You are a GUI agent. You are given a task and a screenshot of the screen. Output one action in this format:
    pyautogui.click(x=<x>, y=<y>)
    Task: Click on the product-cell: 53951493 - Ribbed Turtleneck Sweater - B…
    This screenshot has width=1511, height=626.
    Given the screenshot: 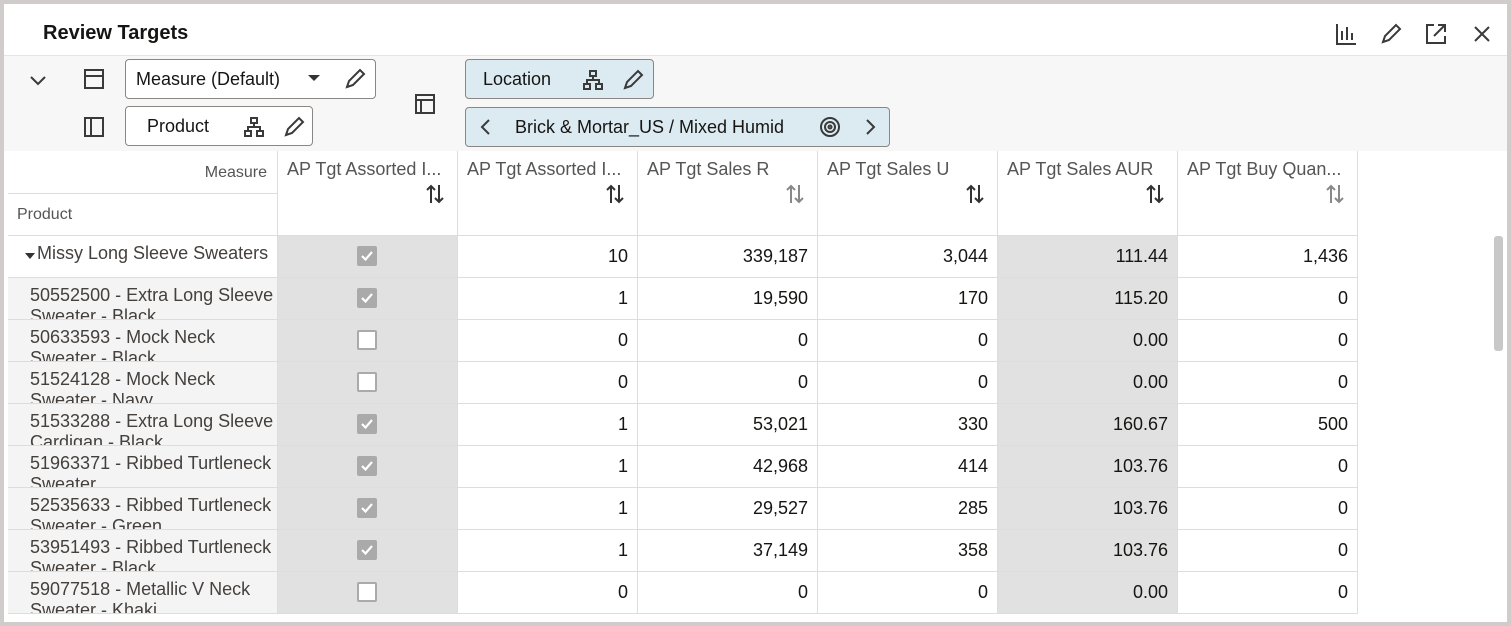 What is the action you would take?
    pyautogui.click(x=143, y=551)
    